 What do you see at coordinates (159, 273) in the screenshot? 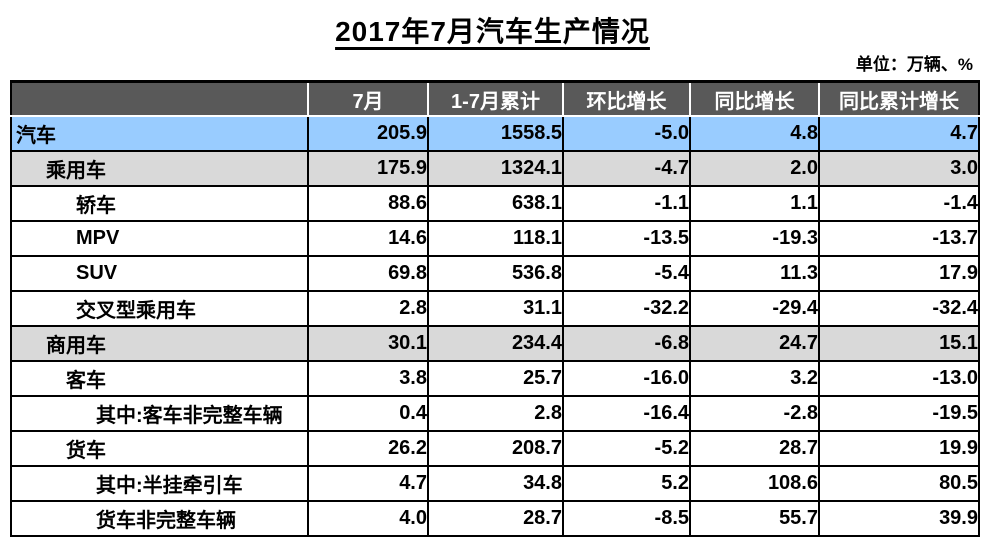
I see `row-label-cell: SUV` at bounding box center [159, 273].